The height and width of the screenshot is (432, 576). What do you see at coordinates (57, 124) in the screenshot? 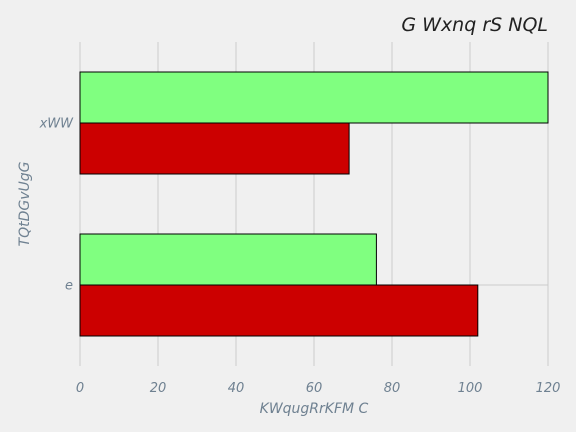
I see `y-tick-label: xWW` at bounding box center [57, 124].